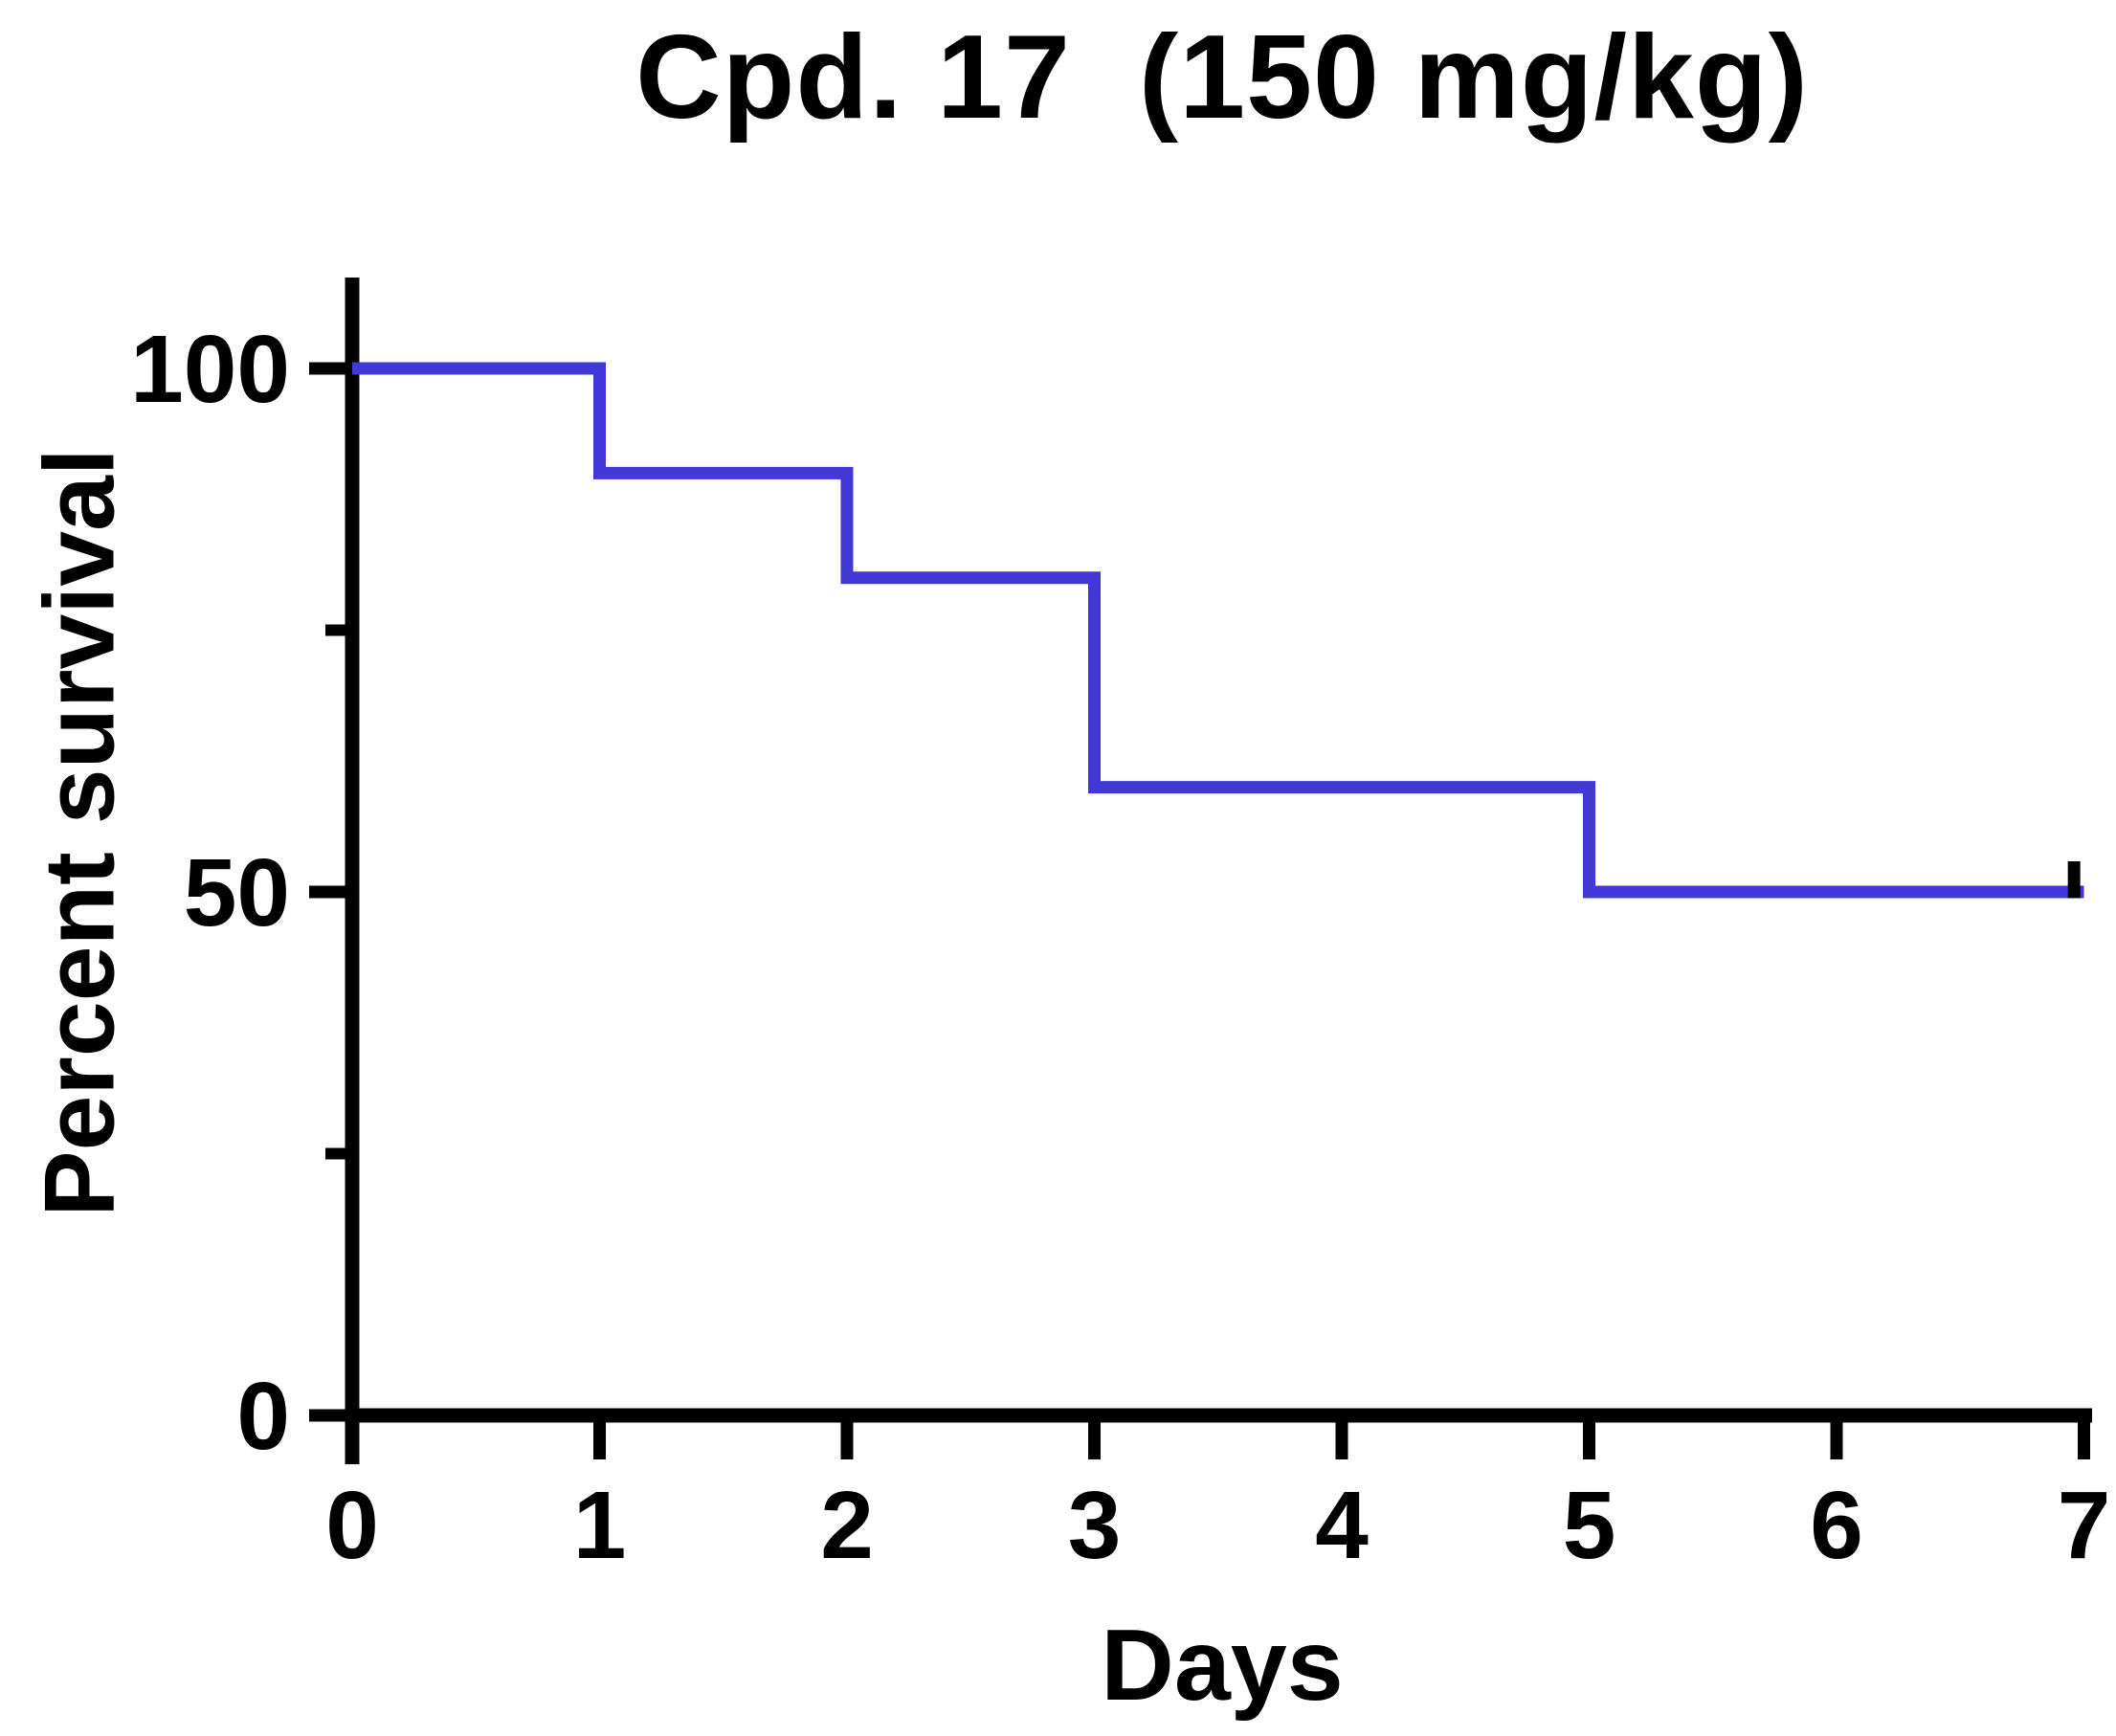 This screenshot has height=1736, width=2116. Describe the element at coordinates (847, 1525) in the screenshot. I see `x-tick-label: 2` at that location.